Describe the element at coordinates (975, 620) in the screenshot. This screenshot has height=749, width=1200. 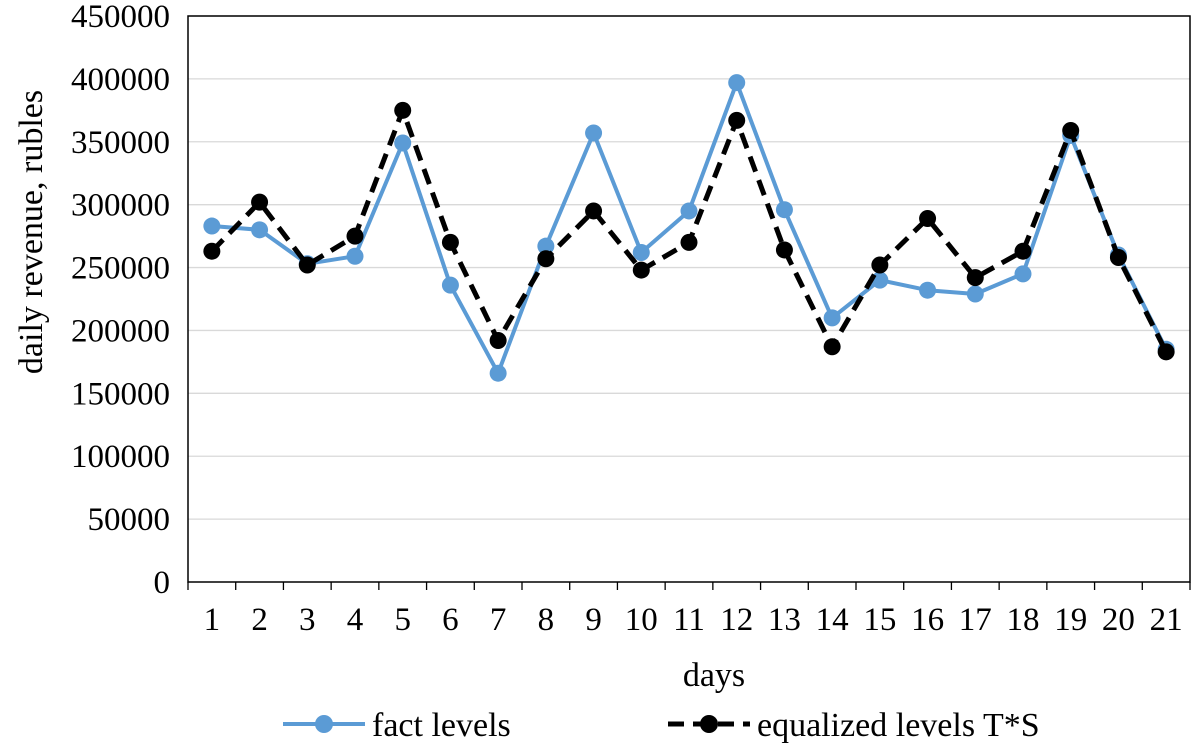
I see `x-tick-label: 17` at that location.